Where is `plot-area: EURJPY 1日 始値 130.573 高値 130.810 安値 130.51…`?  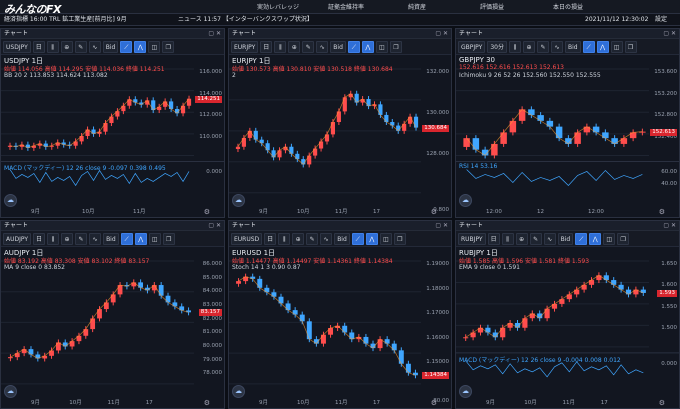 plot-area: EURJPY 1日 始値 130.573 高値 130.810 安値 130.51… is located at coordinates (340, 136).